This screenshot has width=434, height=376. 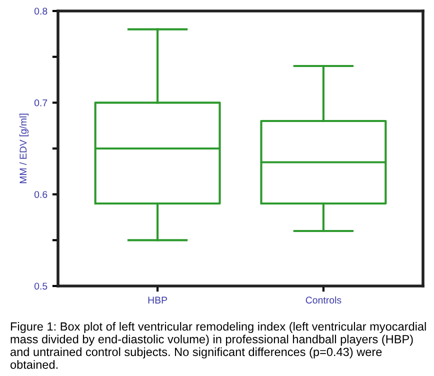 What do you see at coordinates (218, 345) in the screenshot?
I see `caption: Figure 1: Box plot of left ventricular remodeling index (left ventricular myocardial mass divided by end-diastolic volume) in professional handball players (HBP) and untrained control subjects. No significant differences (p=0.43) were obtained.` at bounding box center [218, 345].